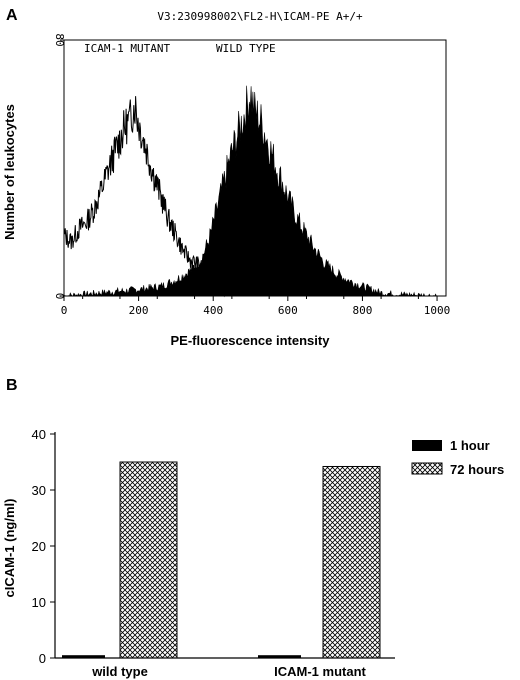 The width and height of the screenshot is (520, 680). What do you see at coordinates (139, 310) in the screenshot?
I see `x-tick-label: 200` at bounding box center [139, 310].